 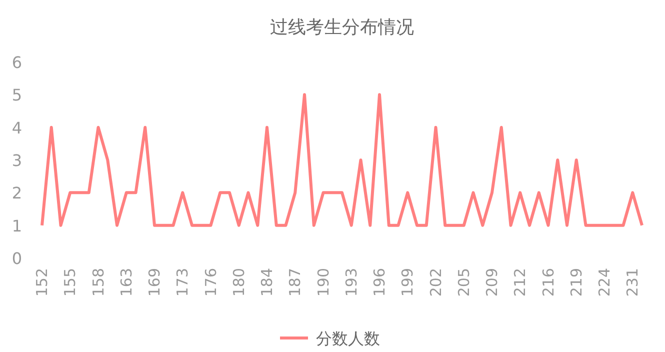 What do you see at coordinates (348, 338) in the screenshot?
I see `legend-label: 分数人数` at bounding box center [348, 338].